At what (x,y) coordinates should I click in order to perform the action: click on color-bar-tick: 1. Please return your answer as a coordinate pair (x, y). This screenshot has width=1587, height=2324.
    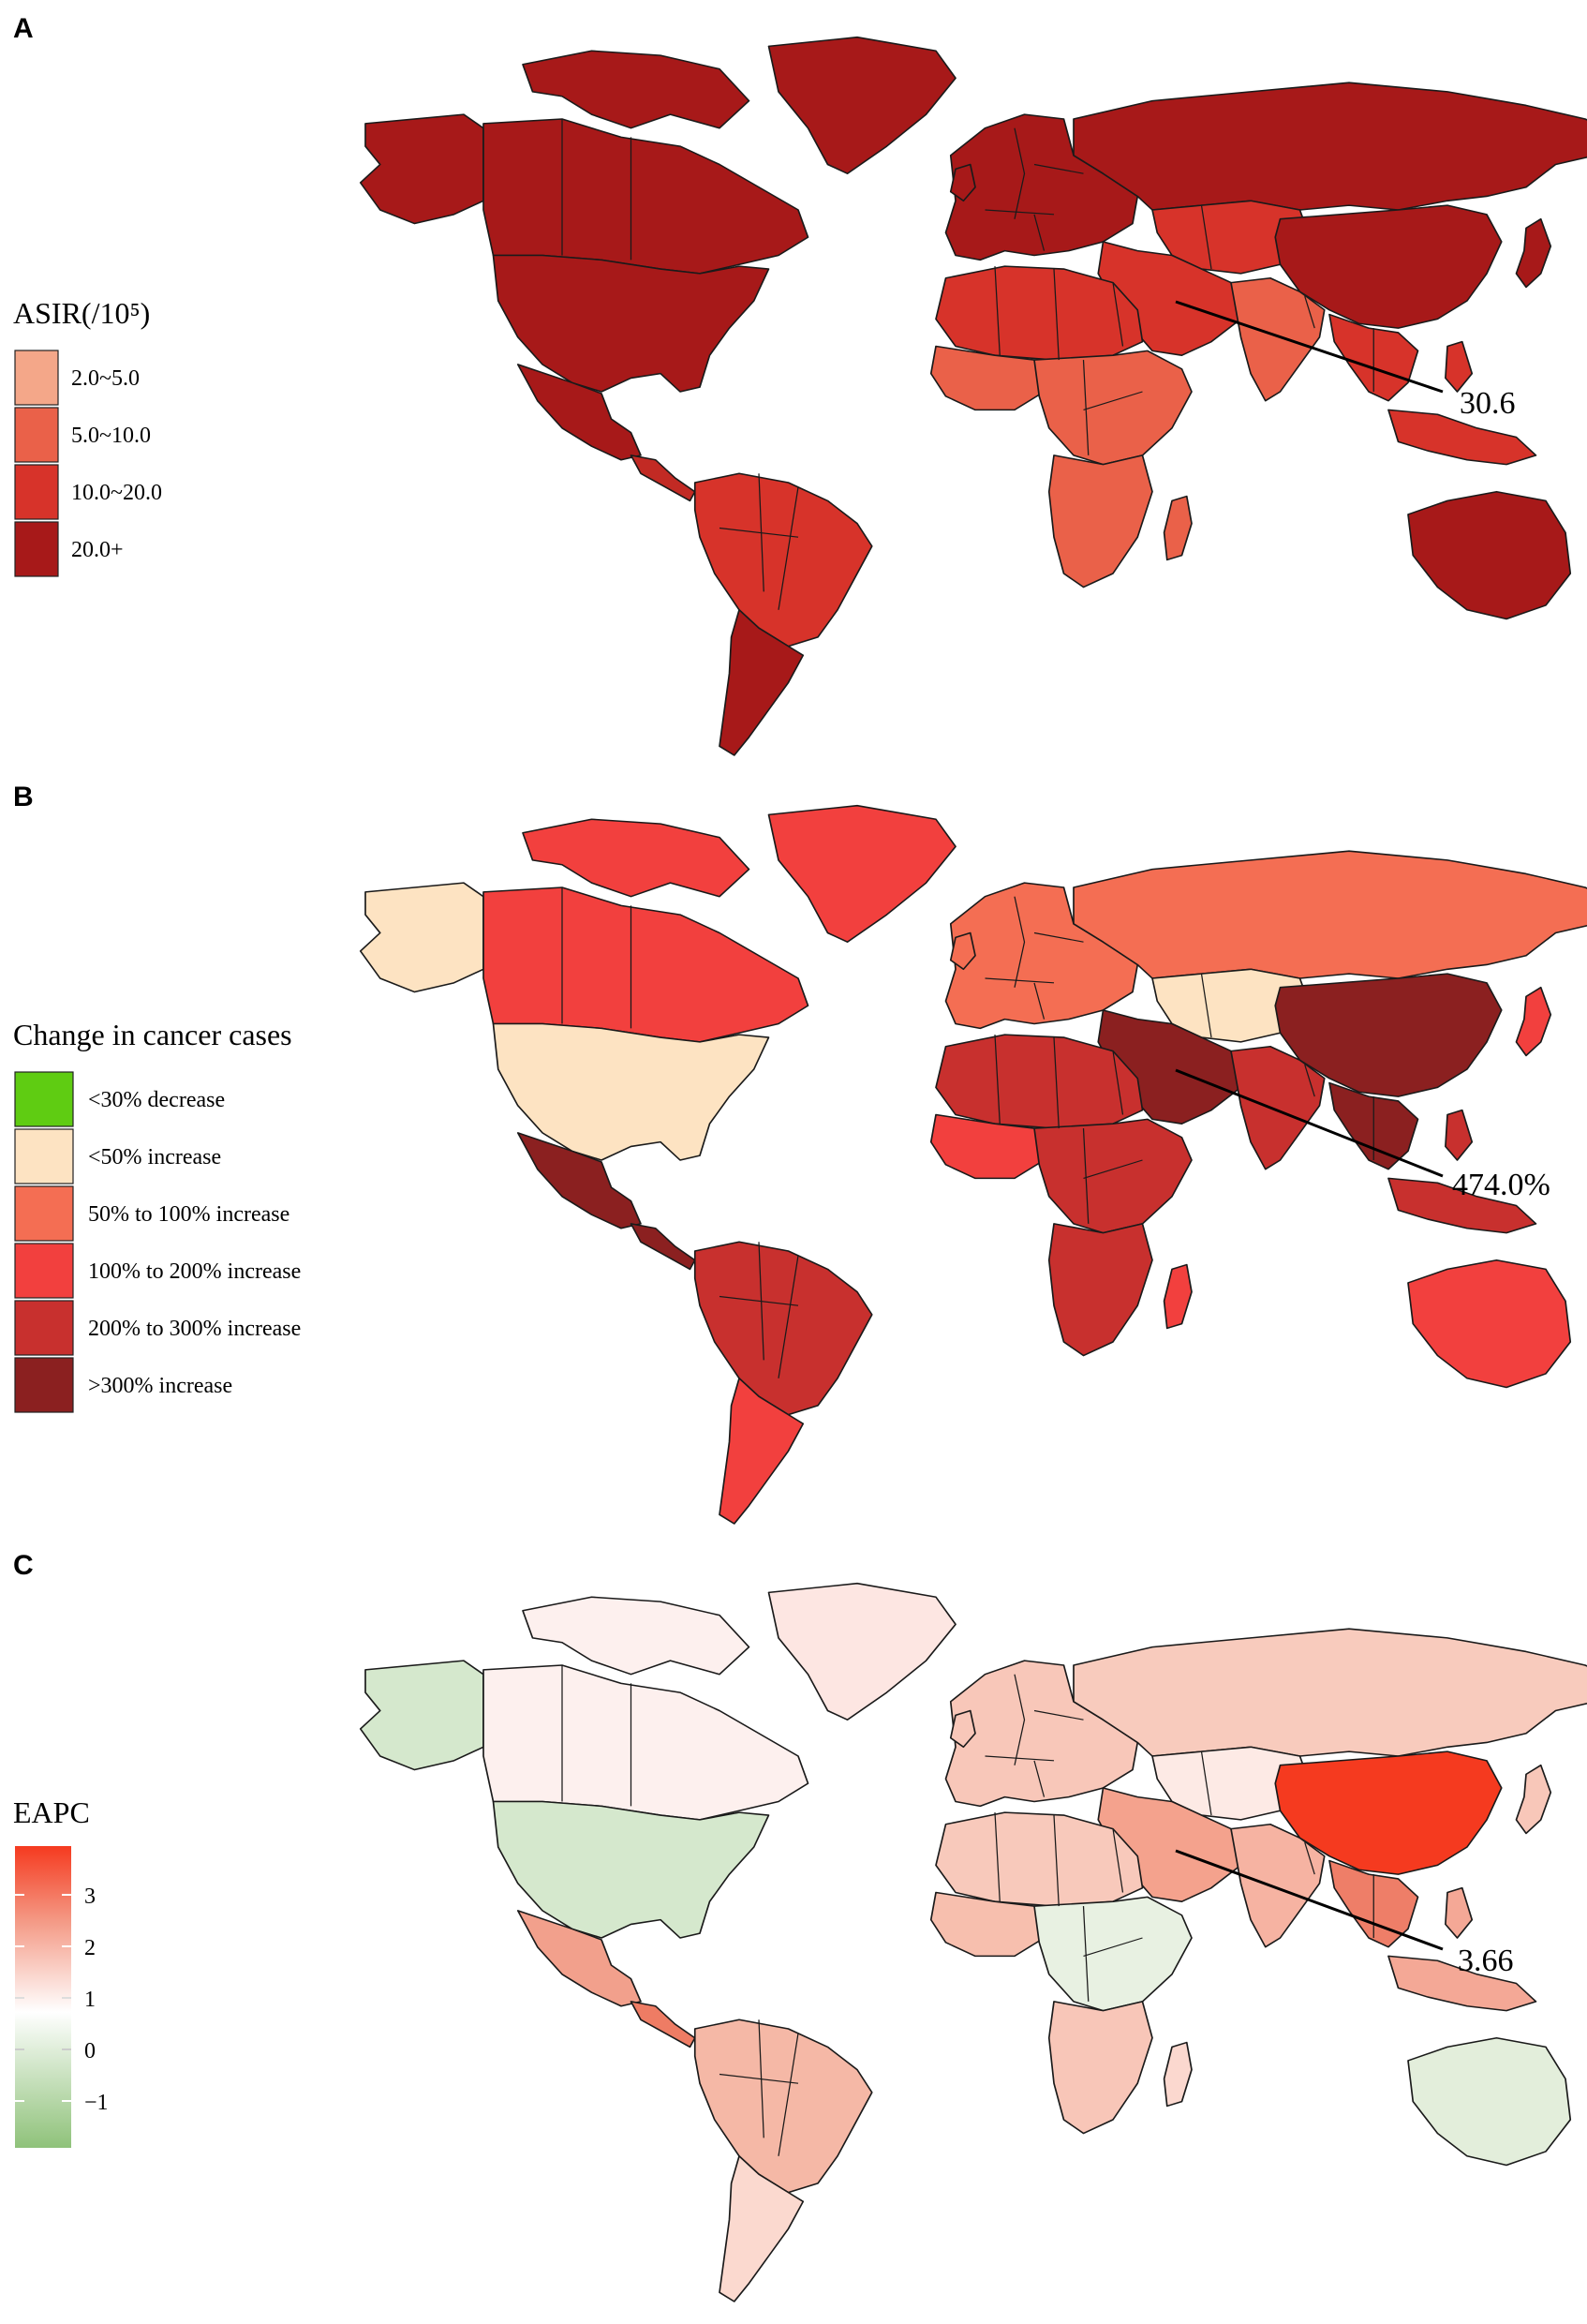
    Looking at the image, I should click on (55, 2000).